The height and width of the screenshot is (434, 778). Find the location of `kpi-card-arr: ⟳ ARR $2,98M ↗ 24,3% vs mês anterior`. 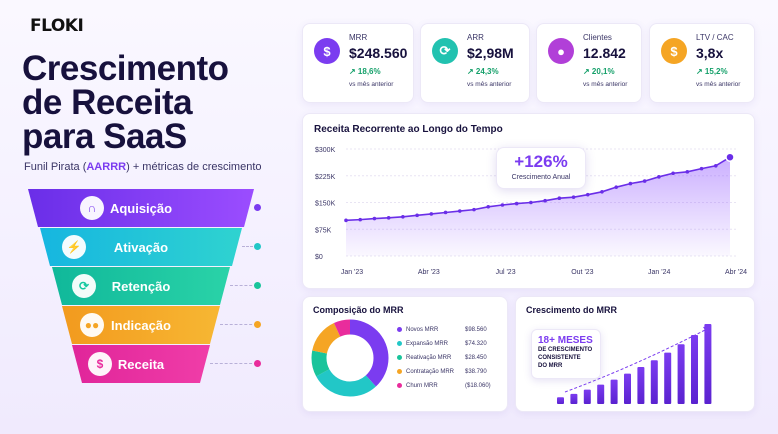

kpi-card-arr: ⟳ ARR $2,98M ↗ 24,3% vs mês anterior is located at coordinates (475, 63).